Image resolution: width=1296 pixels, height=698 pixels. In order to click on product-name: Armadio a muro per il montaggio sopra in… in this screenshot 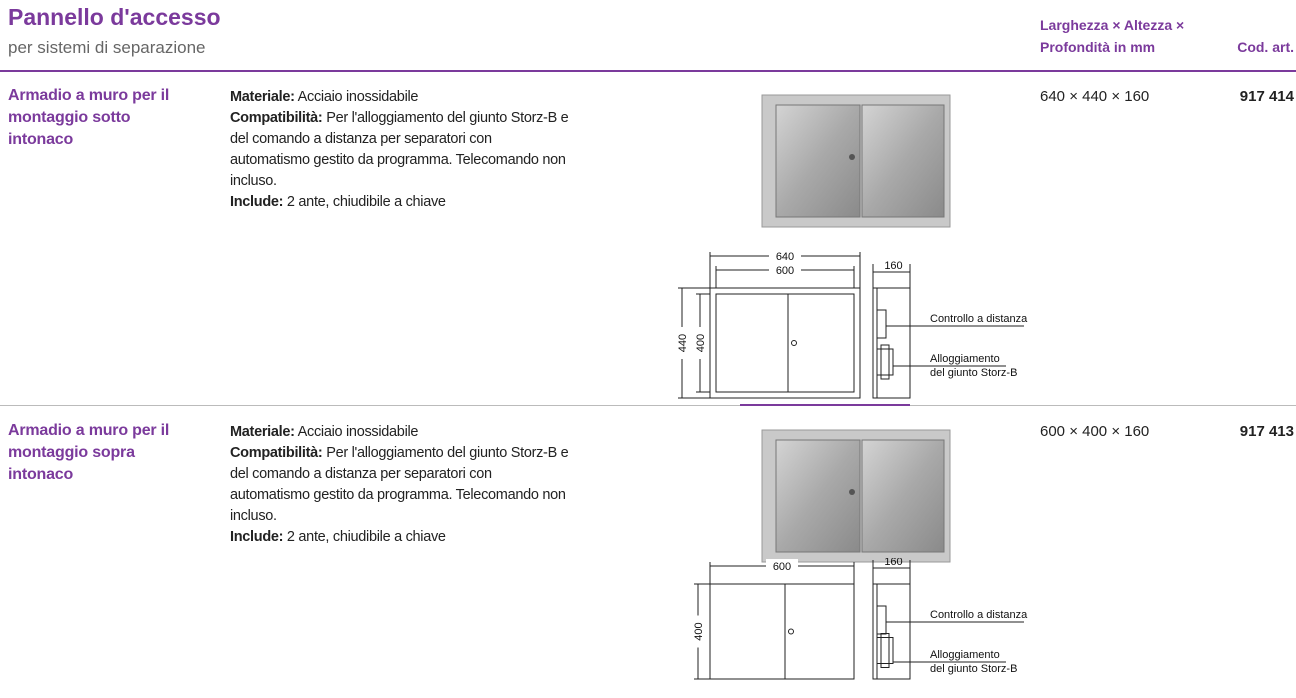, I will do `click(89, 452)`.